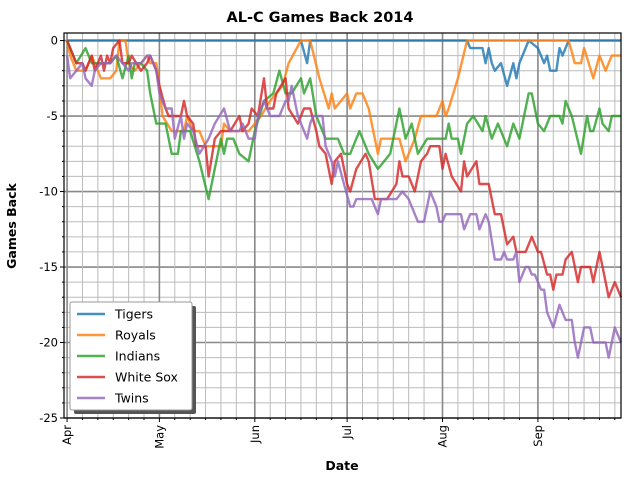 The height and width of the screenshot is (480, 640). I want to click on legend-label: White Sox, so click(146, 377).